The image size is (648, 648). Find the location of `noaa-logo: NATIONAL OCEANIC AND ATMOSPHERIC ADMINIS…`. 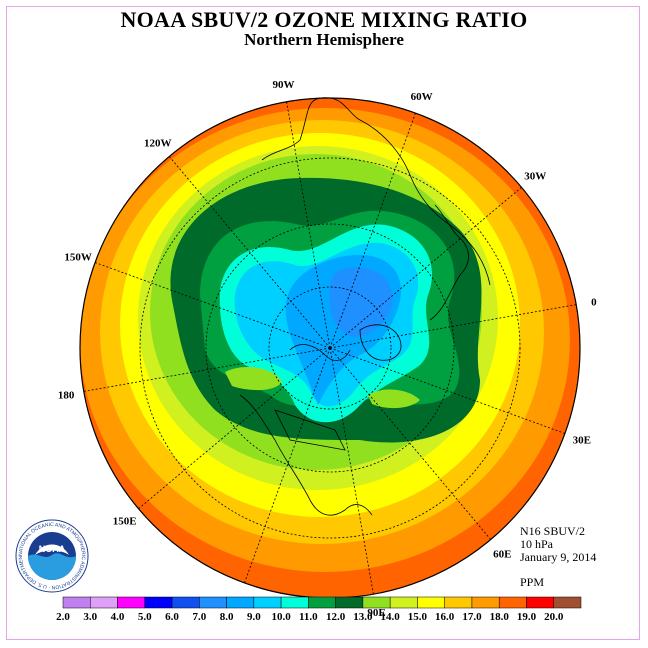

noaa-logo: NATIONAL OCEANIC AND ATMOSPHERIC ADMINIS… is located at coordinates (52, 556).